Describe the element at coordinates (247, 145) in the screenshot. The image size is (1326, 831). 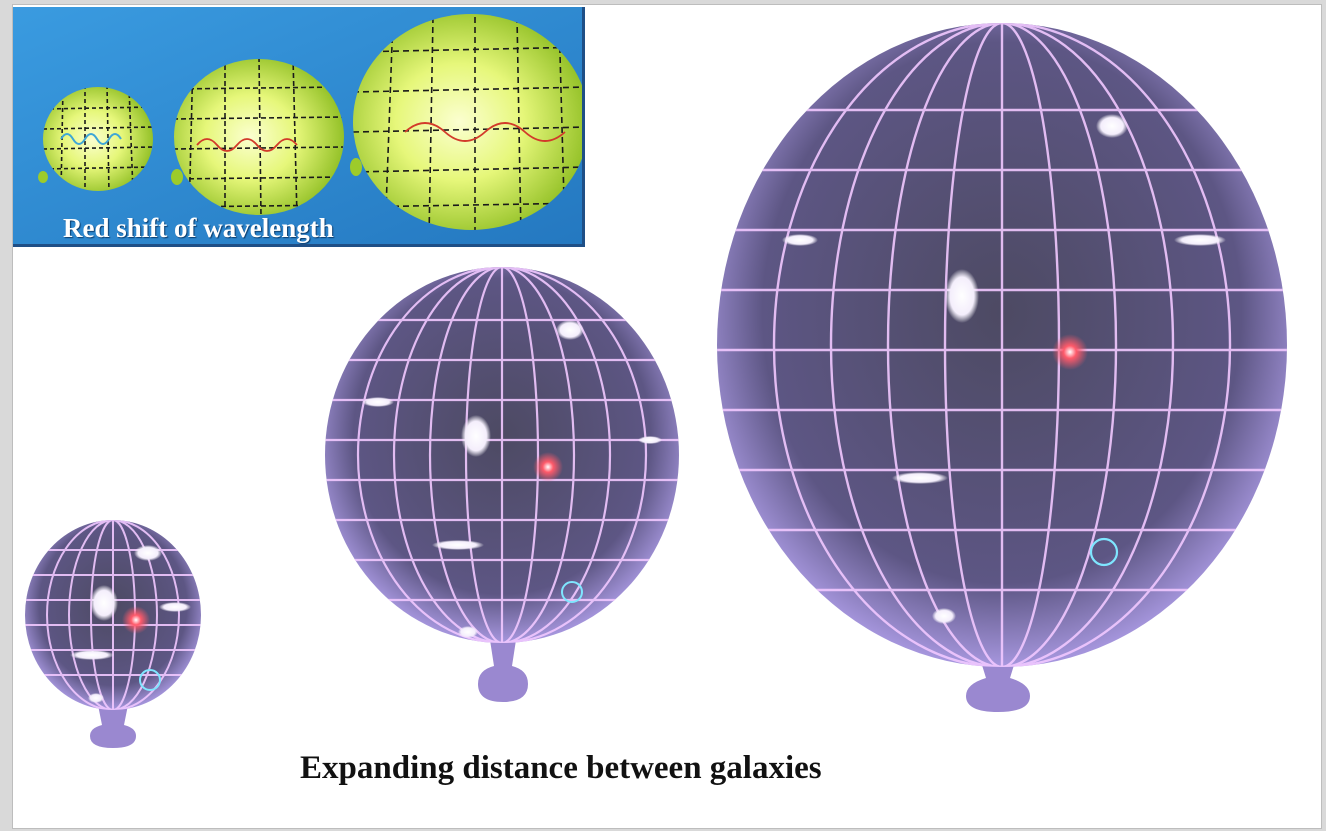
I see `medium-wavelength-wave` at that location.